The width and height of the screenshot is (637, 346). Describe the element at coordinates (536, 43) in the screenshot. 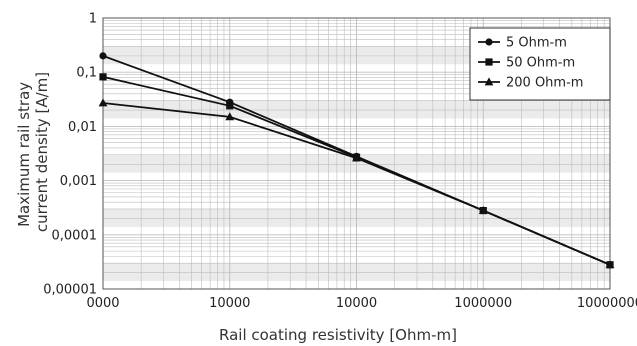

I see `legend-label: 5 Ohm-m` at that location.